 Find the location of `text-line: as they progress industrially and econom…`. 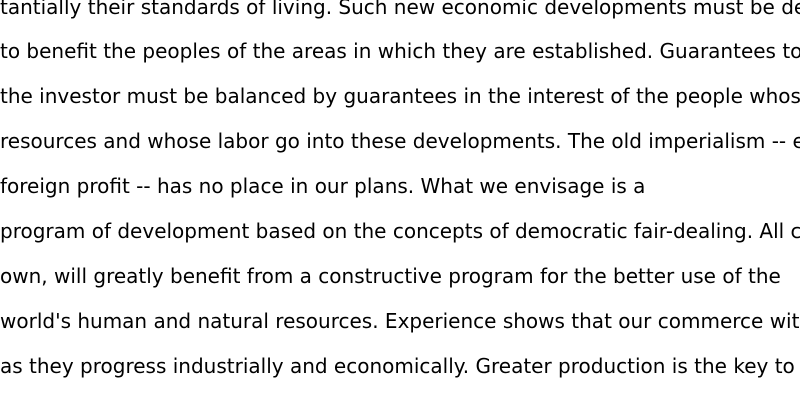

text-line: as they progress industrially and econom… is located at coordinates (397, 366).